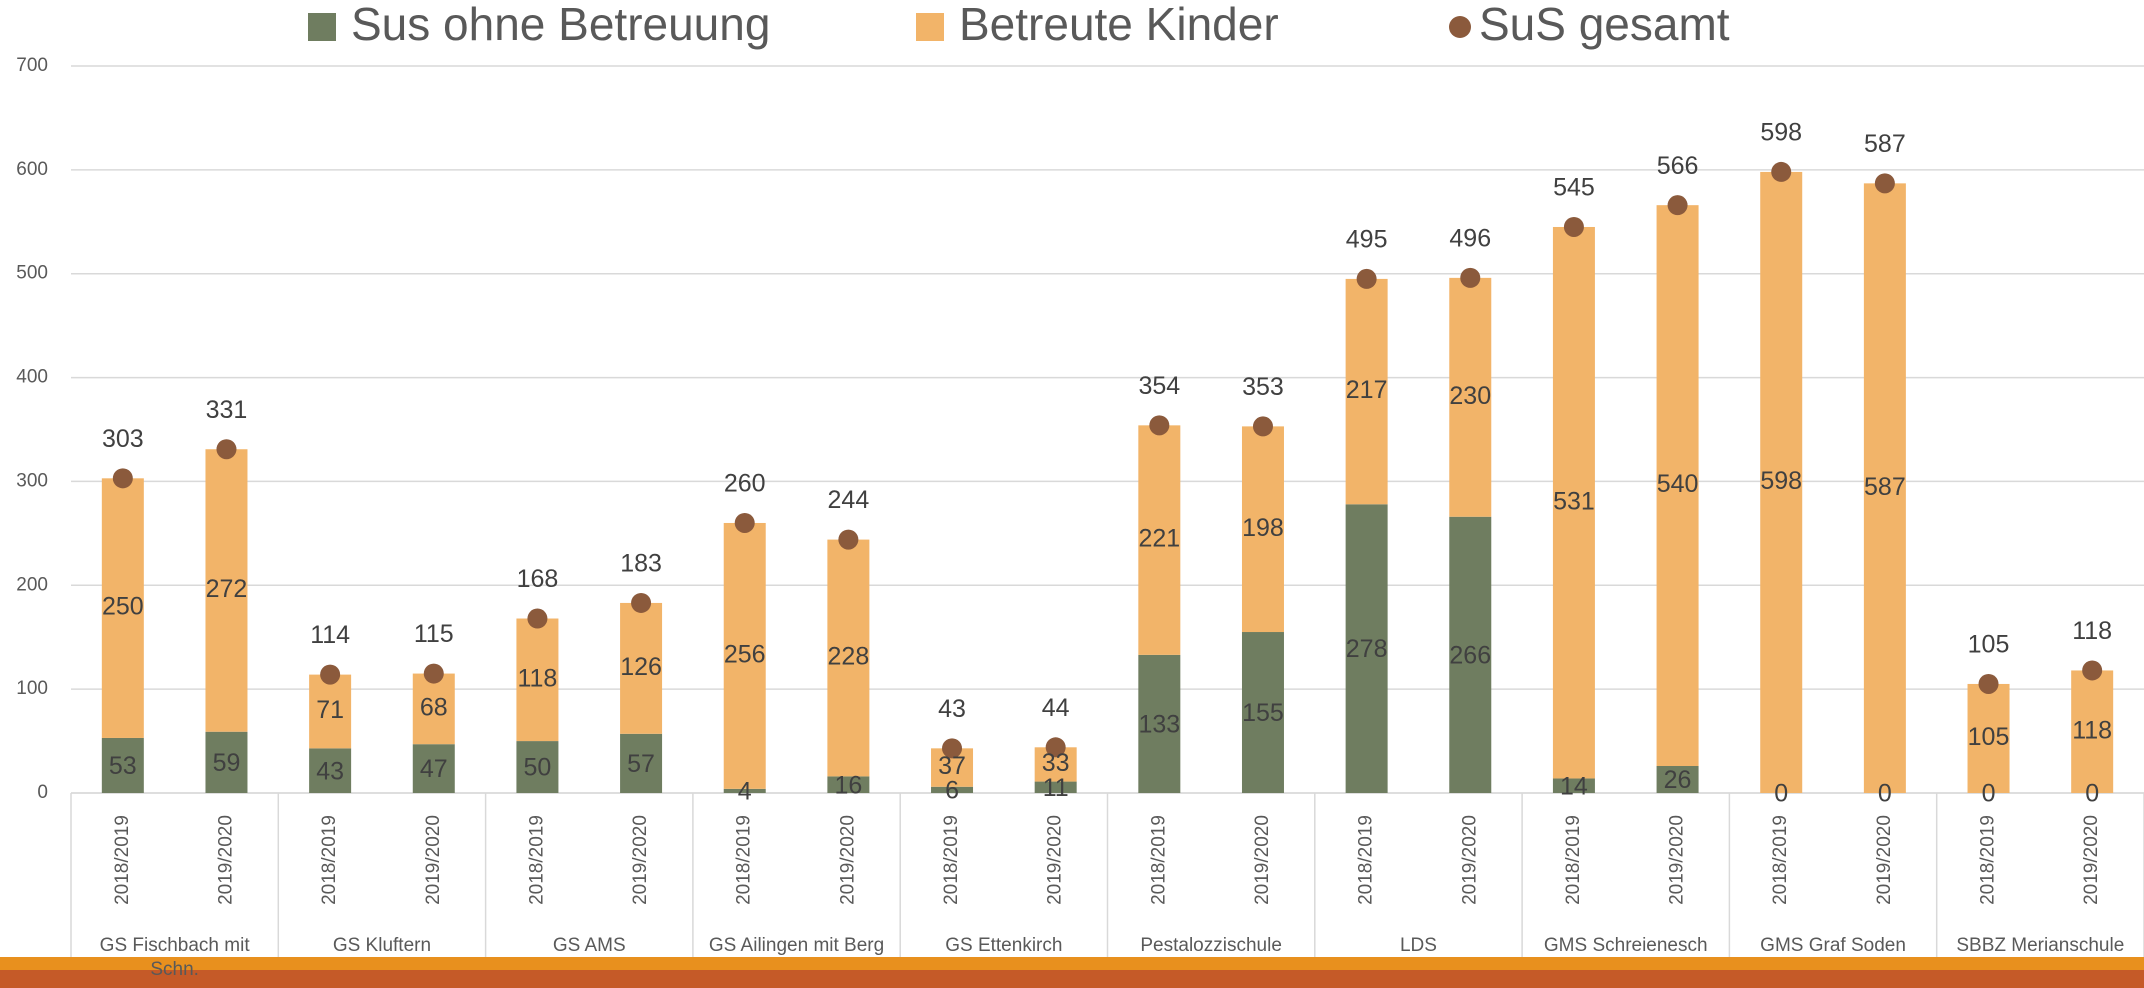 This screenshot has width=2144, height=988. I want to click on data-label: 303, so click(123, 439).